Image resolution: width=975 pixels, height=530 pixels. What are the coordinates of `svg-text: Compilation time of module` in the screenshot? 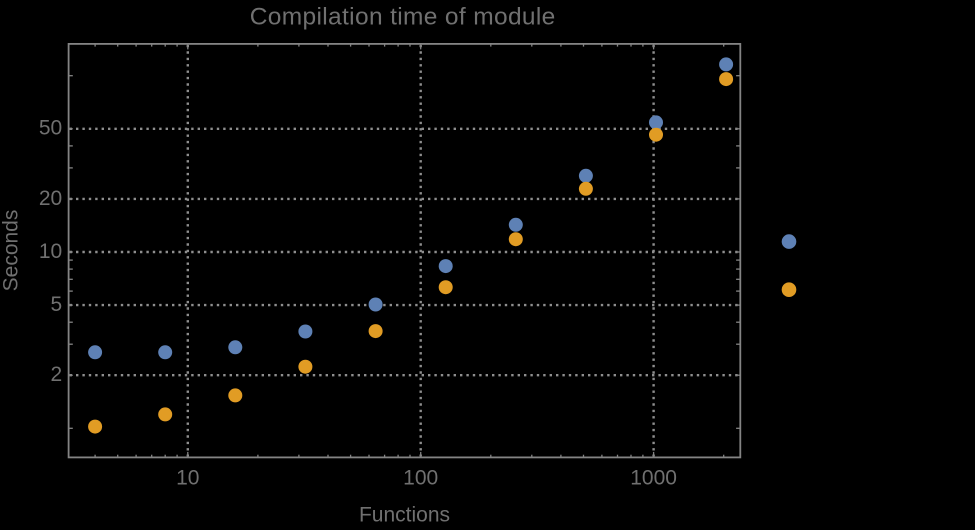 It's located at (403, 16).